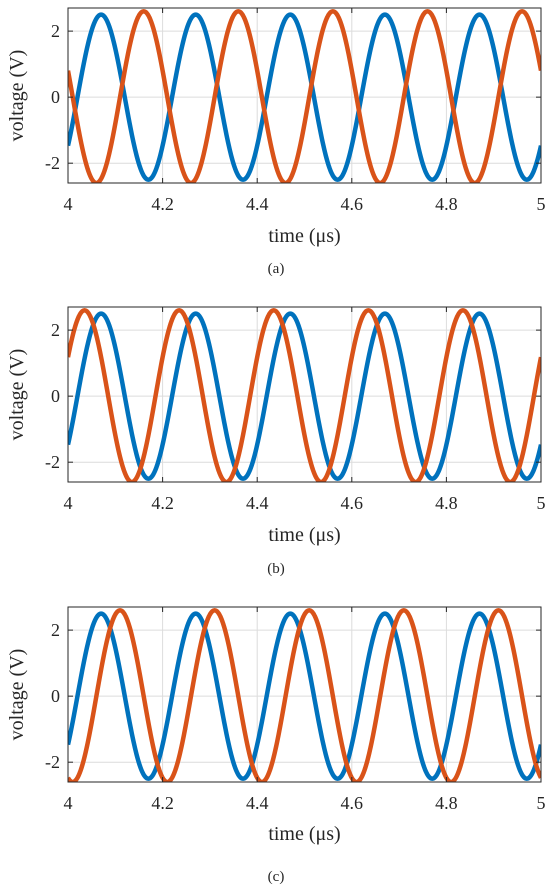  Describe the element at coordinates (276, 569) in the screenshot. I see `panel-caption: (b)` at that location.